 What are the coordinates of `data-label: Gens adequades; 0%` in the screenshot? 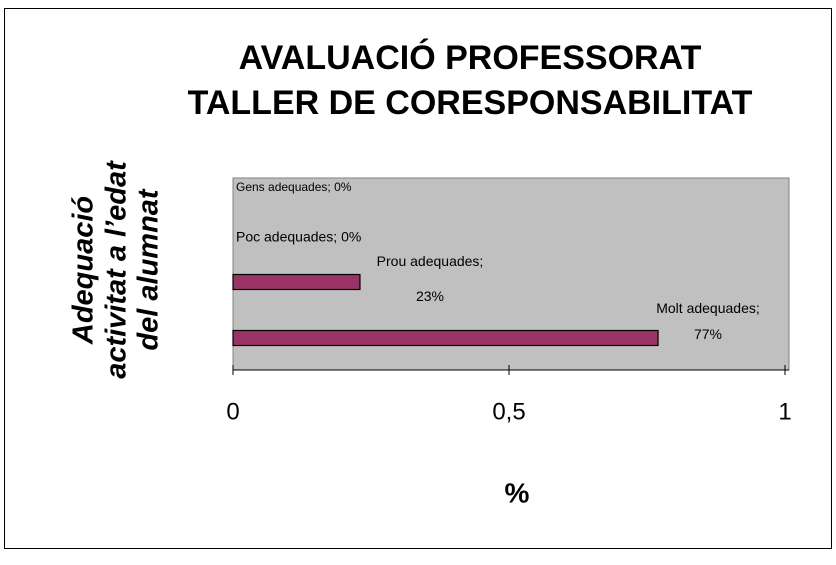 It's located at (294, 187).